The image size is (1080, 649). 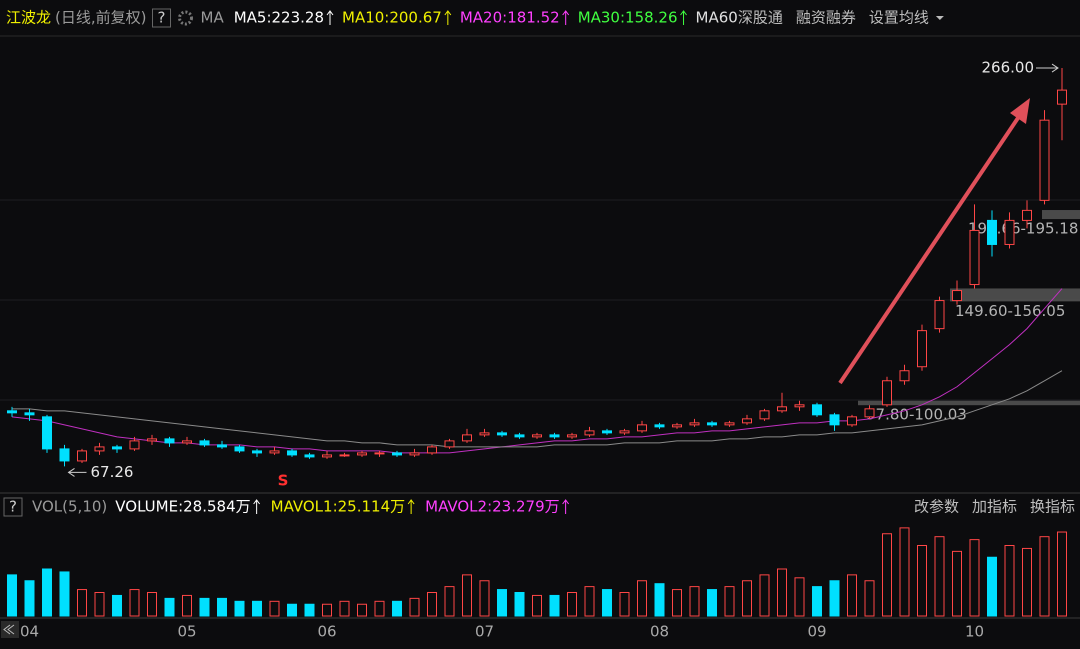 I want to click on header-text: MA60, so click(x=717, y=18).